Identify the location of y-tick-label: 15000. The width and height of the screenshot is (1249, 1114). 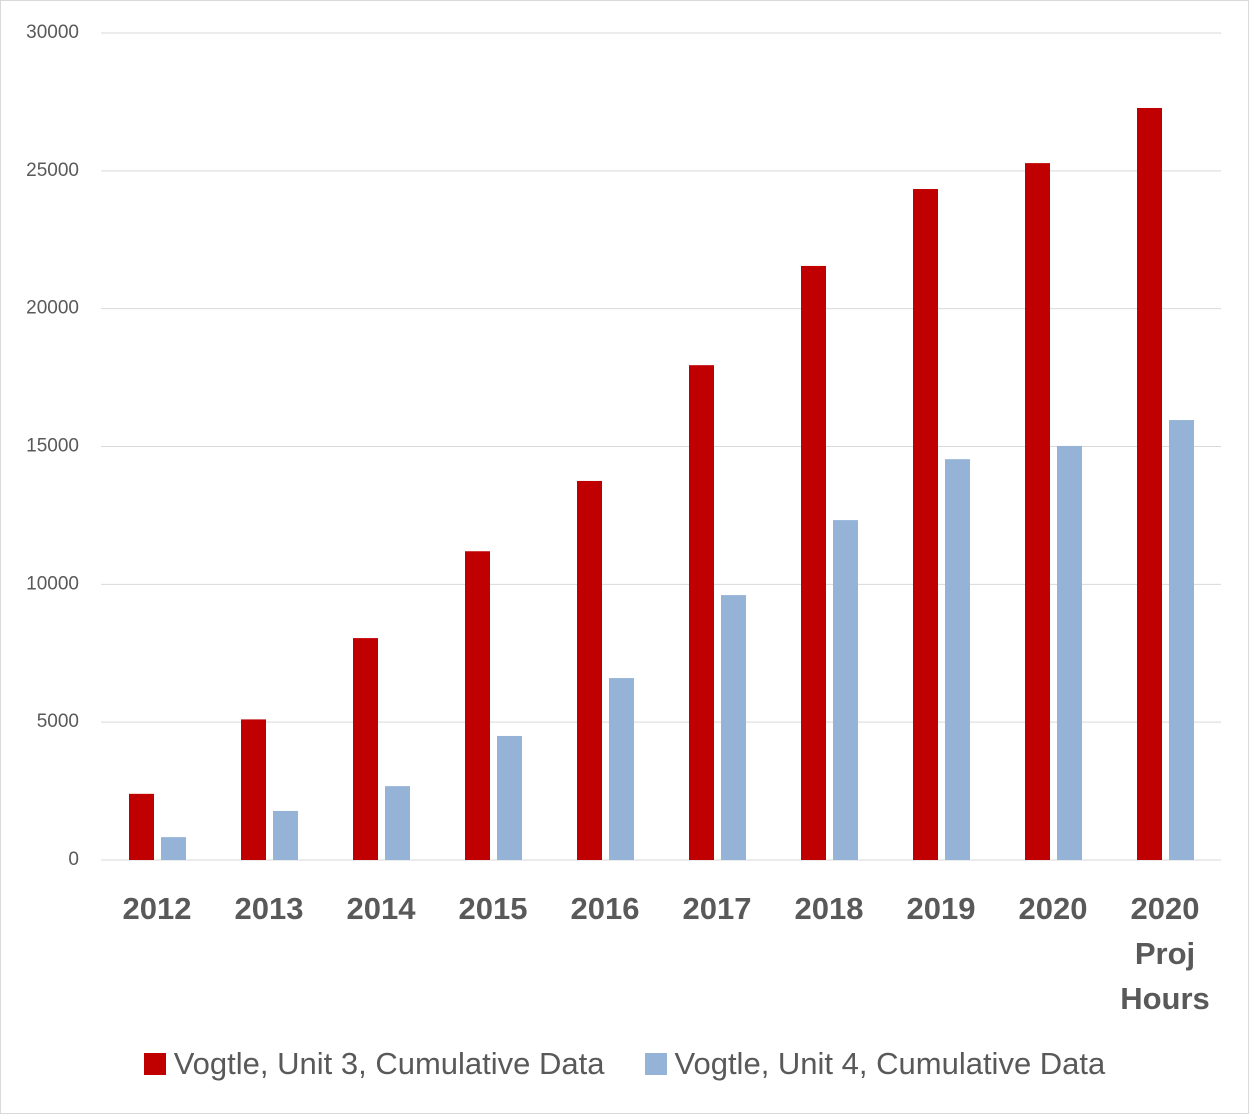
(52, 446).